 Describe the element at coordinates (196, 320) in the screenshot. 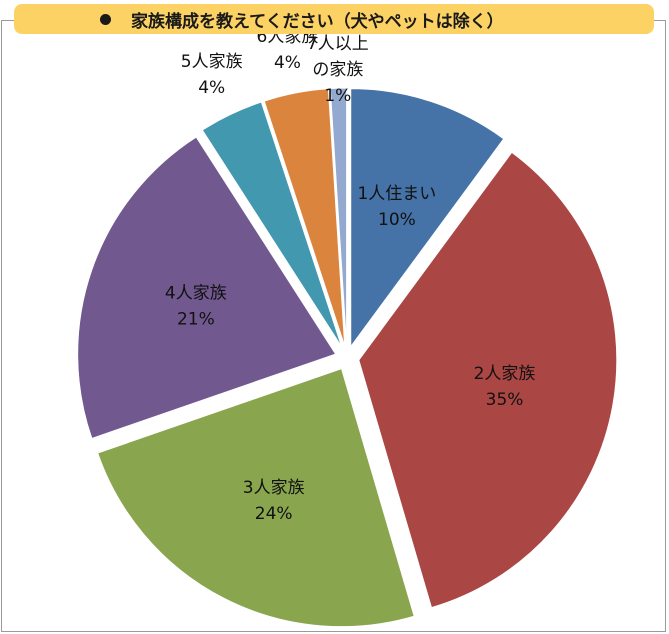

I see `slice-percent-4: 21%` at that location.